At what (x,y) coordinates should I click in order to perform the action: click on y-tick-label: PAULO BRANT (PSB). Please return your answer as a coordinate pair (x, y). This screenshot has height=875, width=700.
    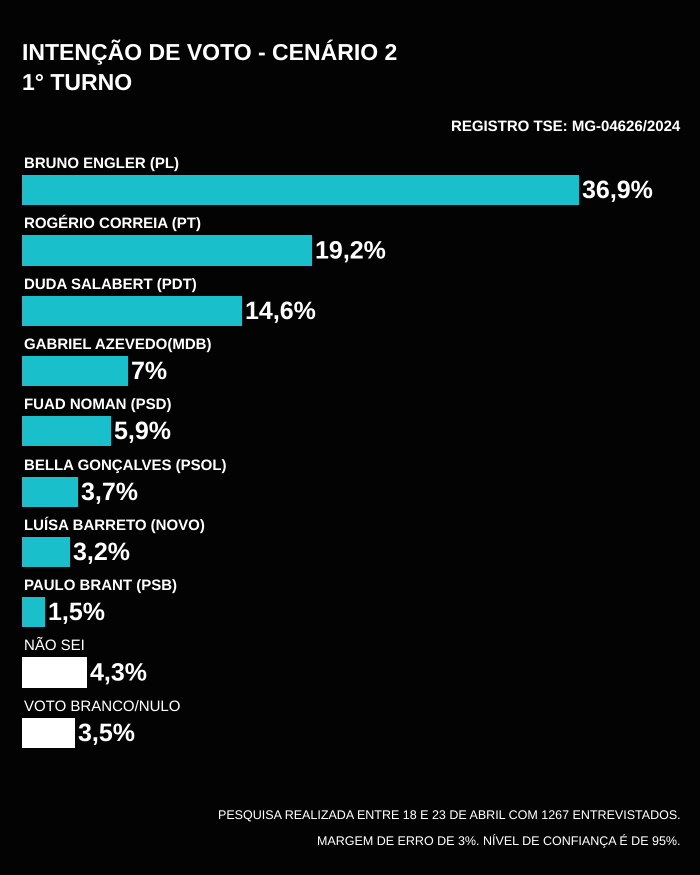
    Looking at the image, I should click on (101, 585).